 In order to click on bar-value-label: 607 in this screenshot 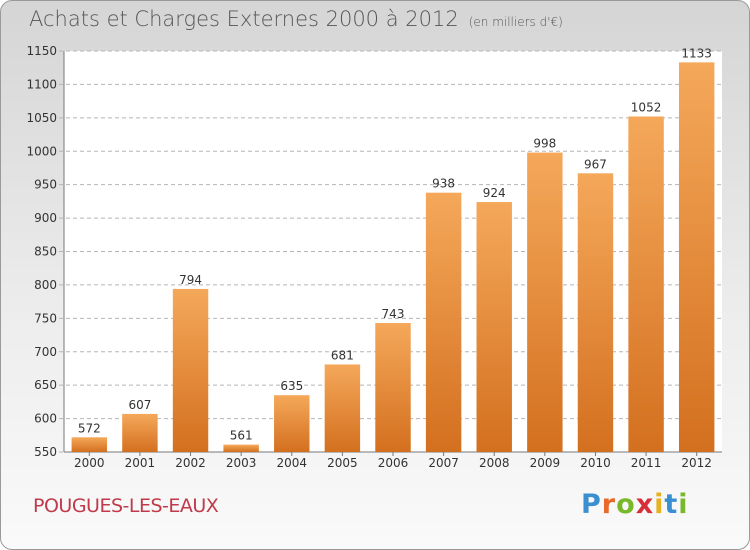, I will do `click(139, 405)`.